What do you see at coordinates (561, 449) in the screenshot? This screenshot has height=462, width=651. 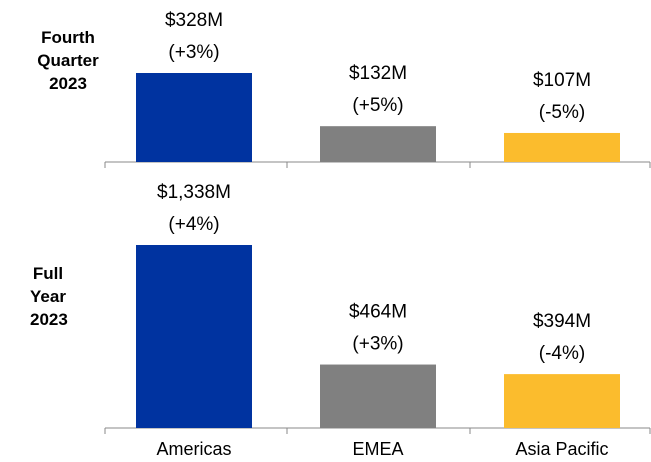 I see `x-tick-label: Asia Pacific` at bounding box center [561, 449].